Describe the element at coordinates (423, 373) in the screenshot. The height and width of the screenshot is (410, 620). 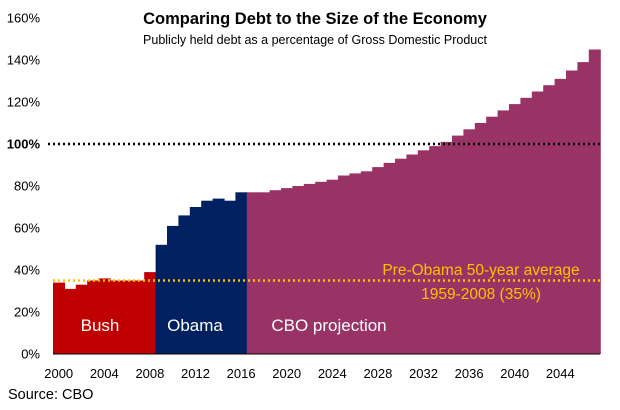
I see `x-tick-label: 2032` at that location.